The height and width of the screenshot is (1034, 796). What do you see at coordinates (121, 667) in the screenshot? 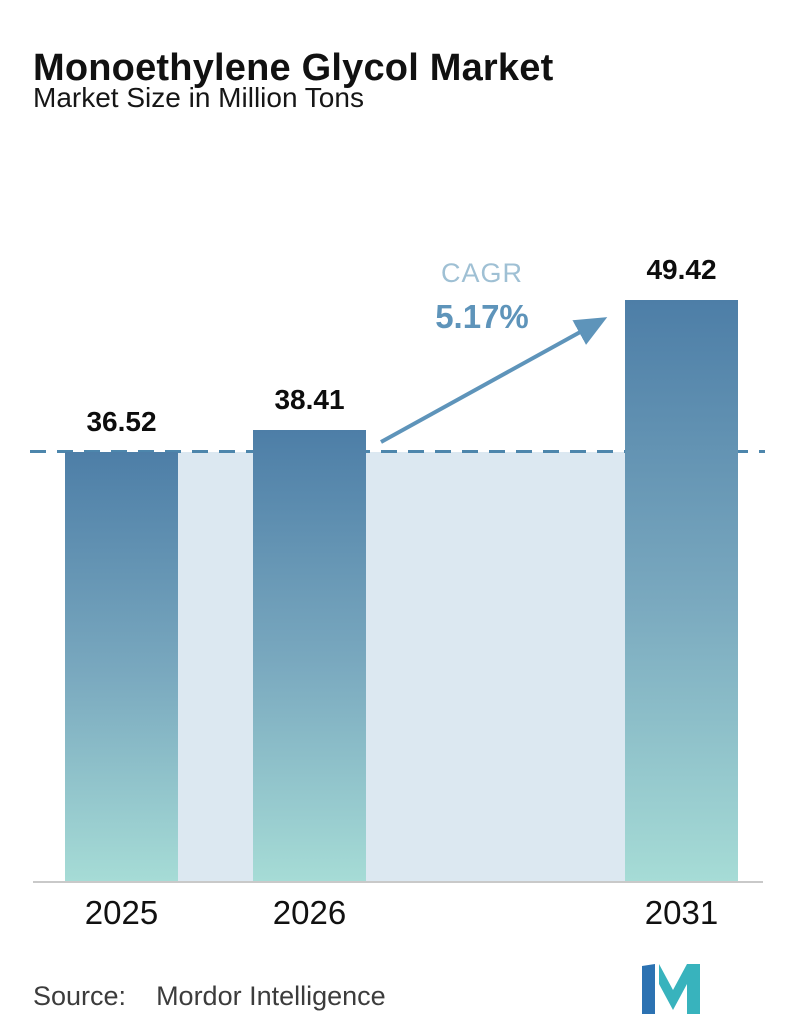
I see `bar-2025` at bounding box center [121, 667].